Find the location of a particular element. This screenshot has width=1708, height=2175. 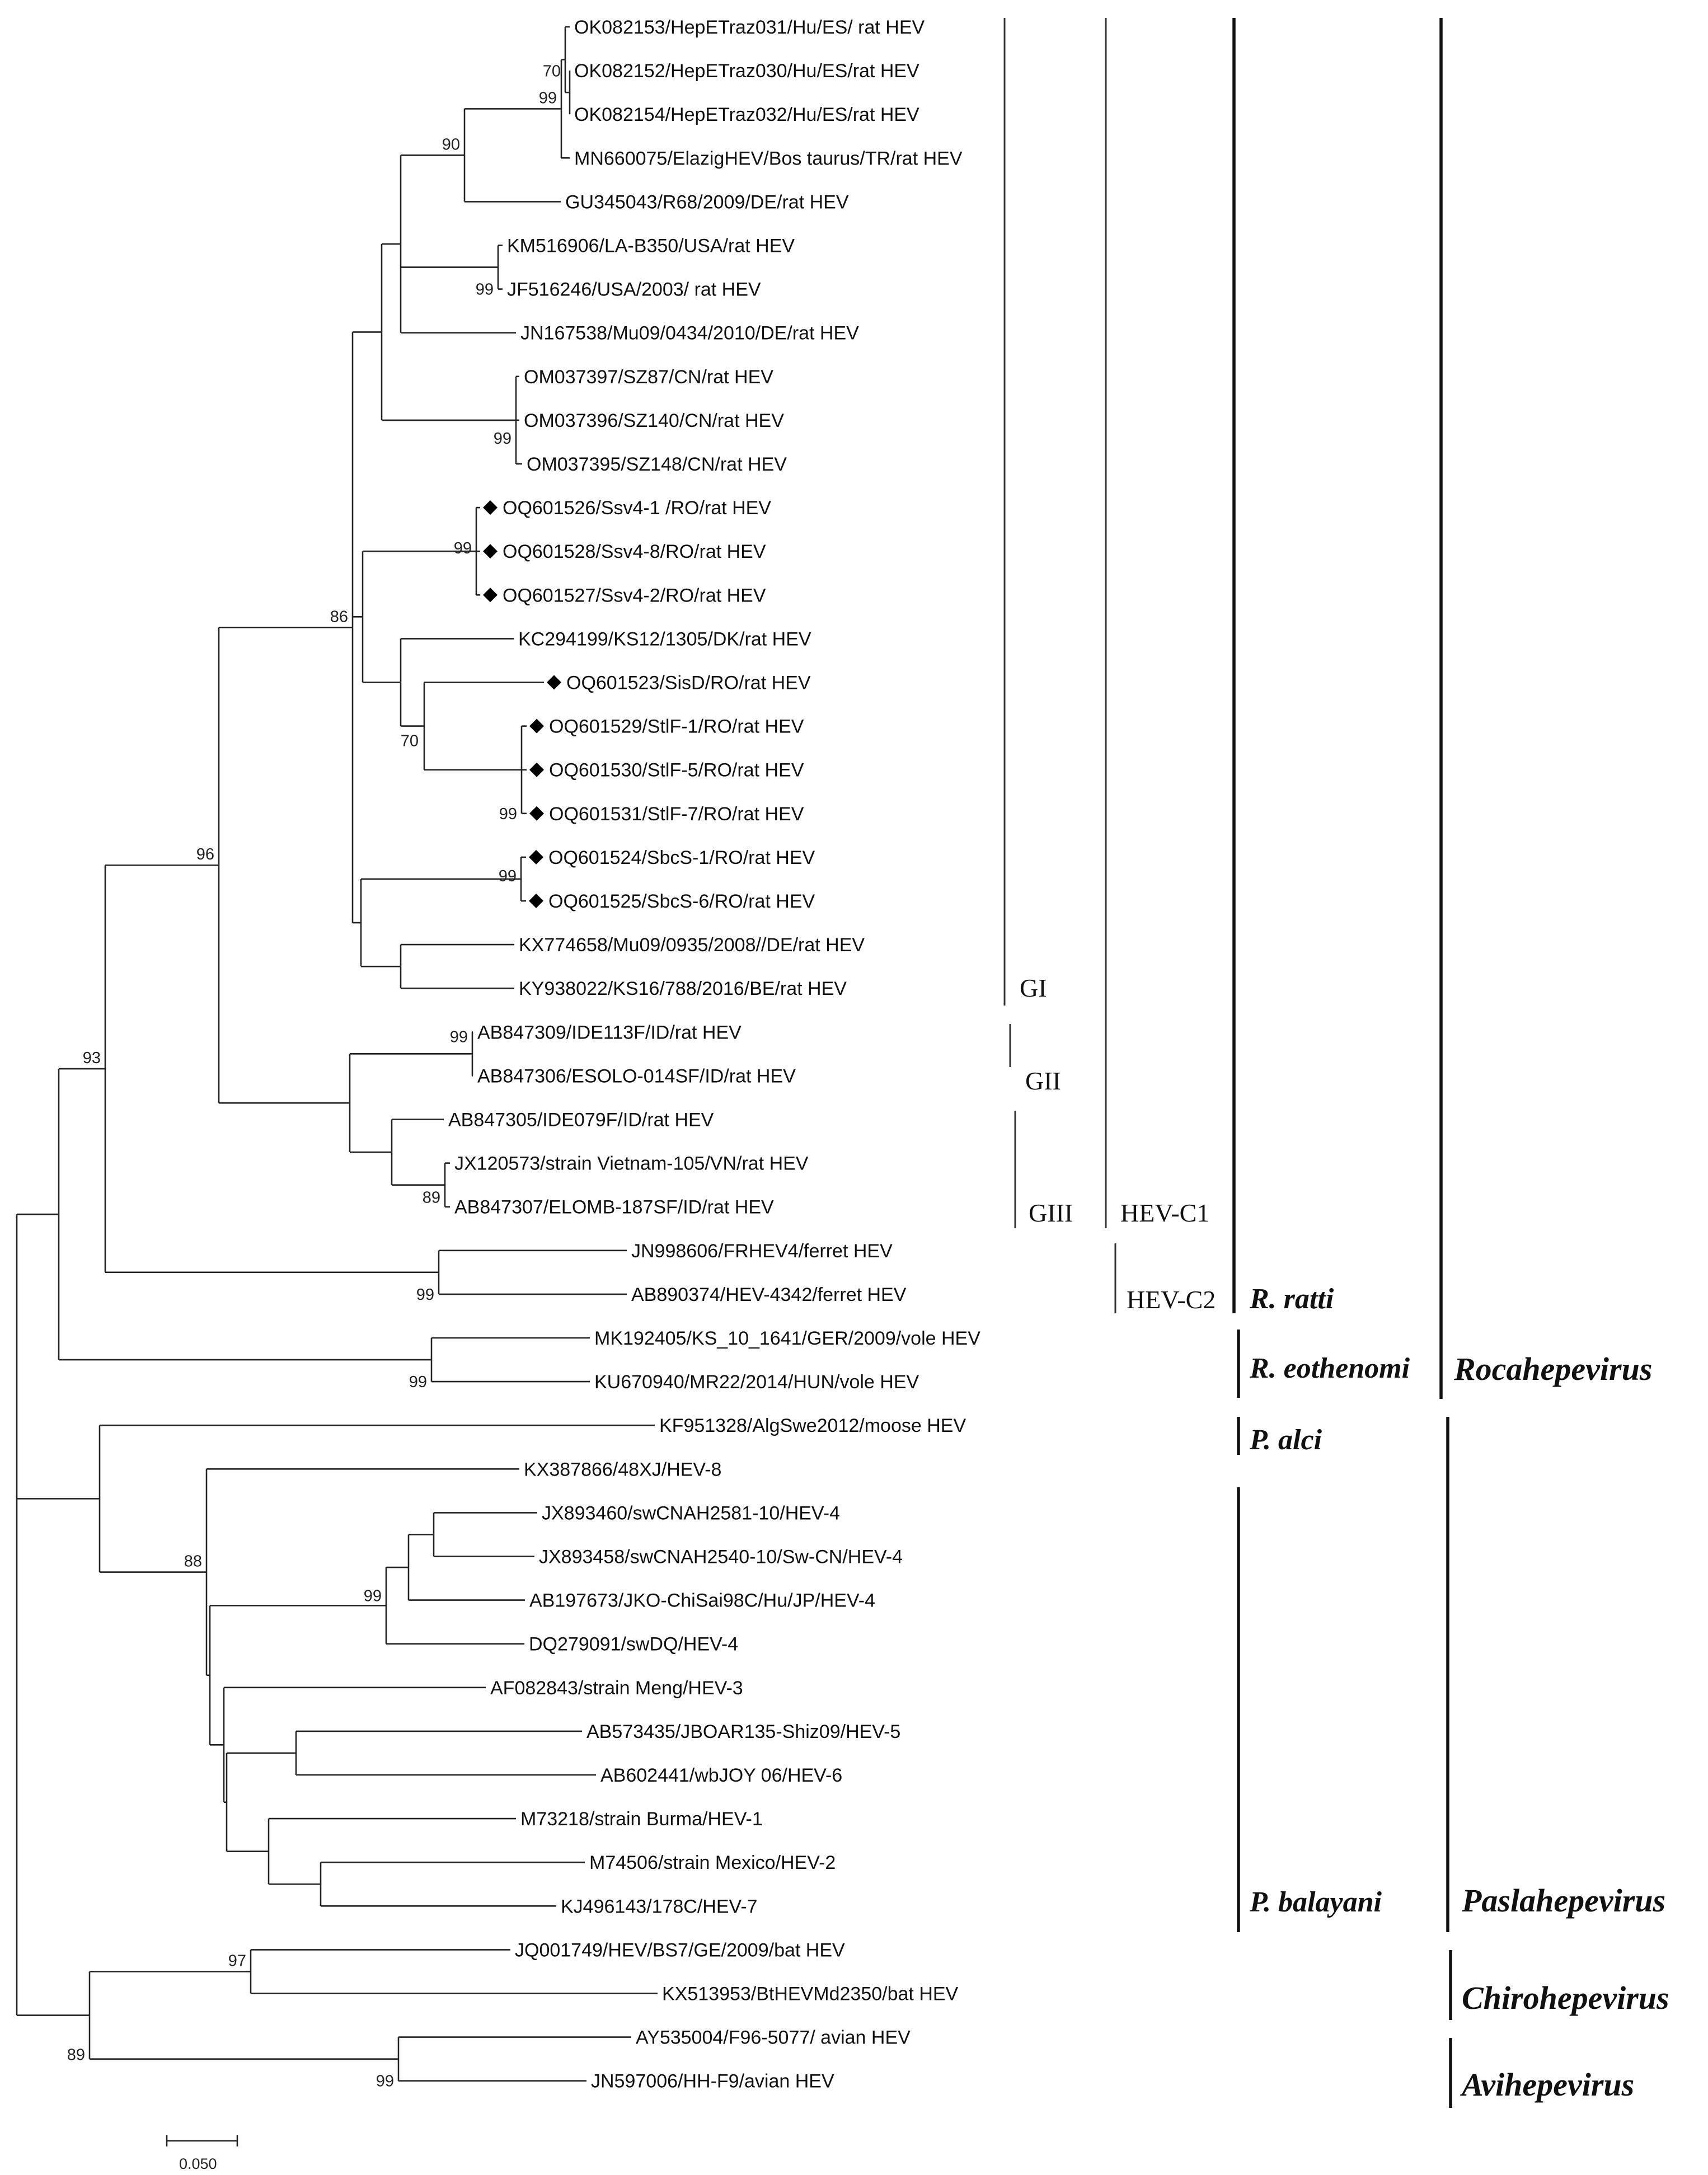

leaf-label: OQ601530/StlF-5/RO/rat HEV is located at coordinates (676, 770).